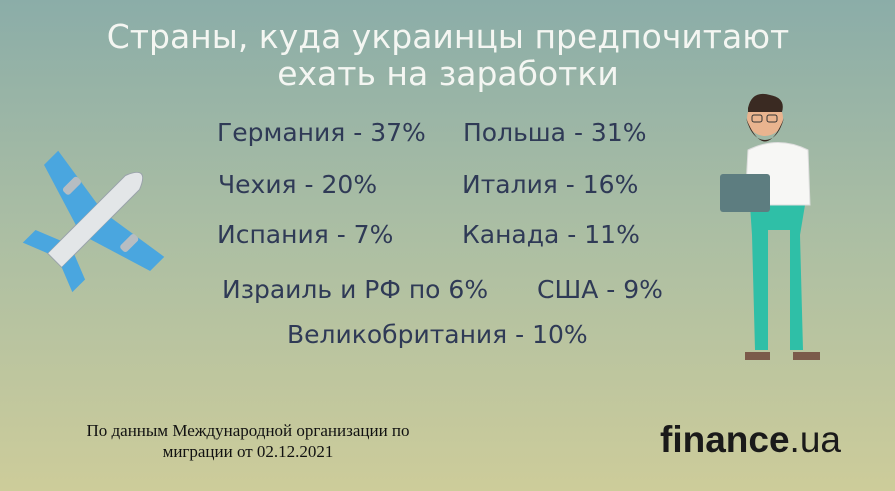  I want to click on title-line: ехать на заработки, so click(448, 73).